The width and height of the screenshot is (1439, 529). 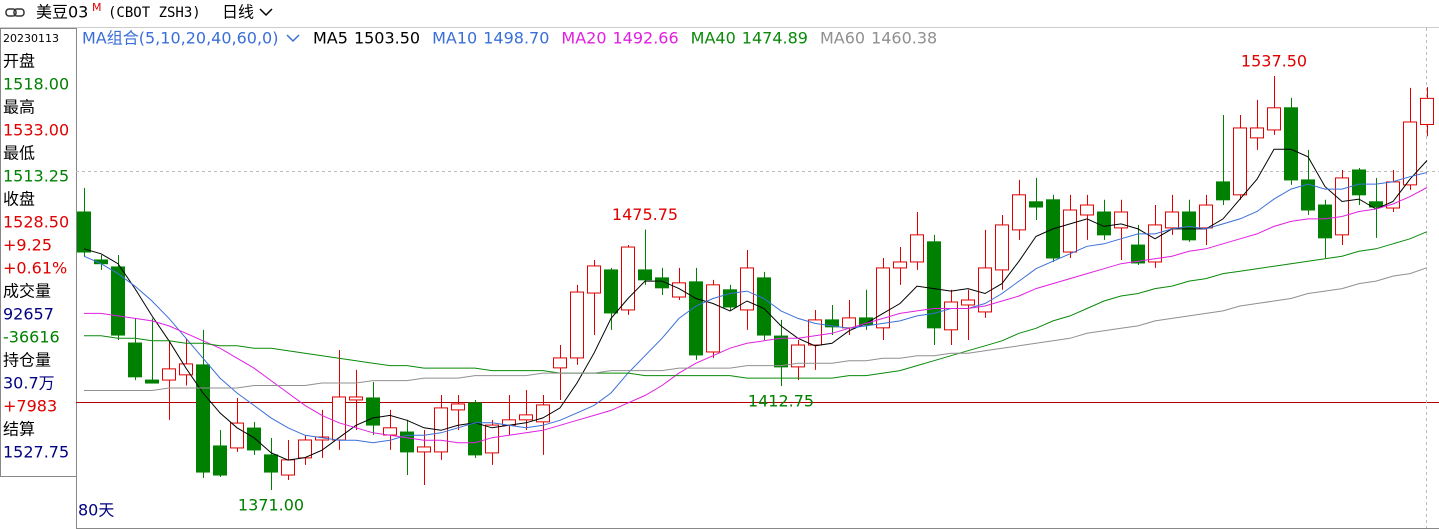 I want to click on link-icon, so click(x=15, y=12).